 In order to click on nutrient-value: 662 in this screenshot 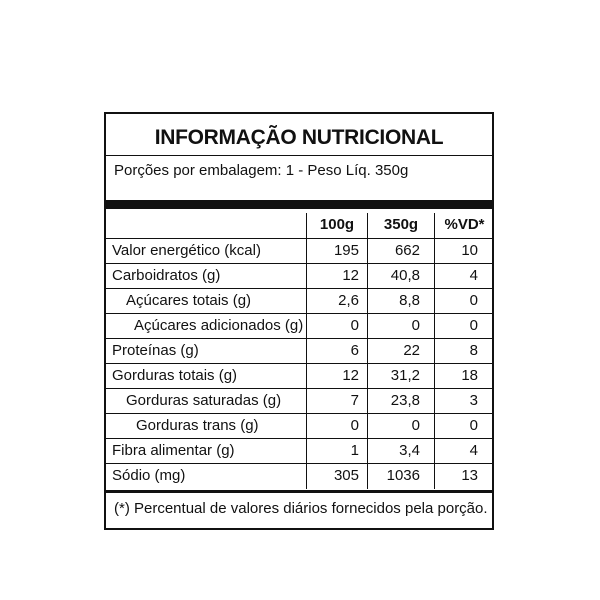, I will do `click(400, 251)`.